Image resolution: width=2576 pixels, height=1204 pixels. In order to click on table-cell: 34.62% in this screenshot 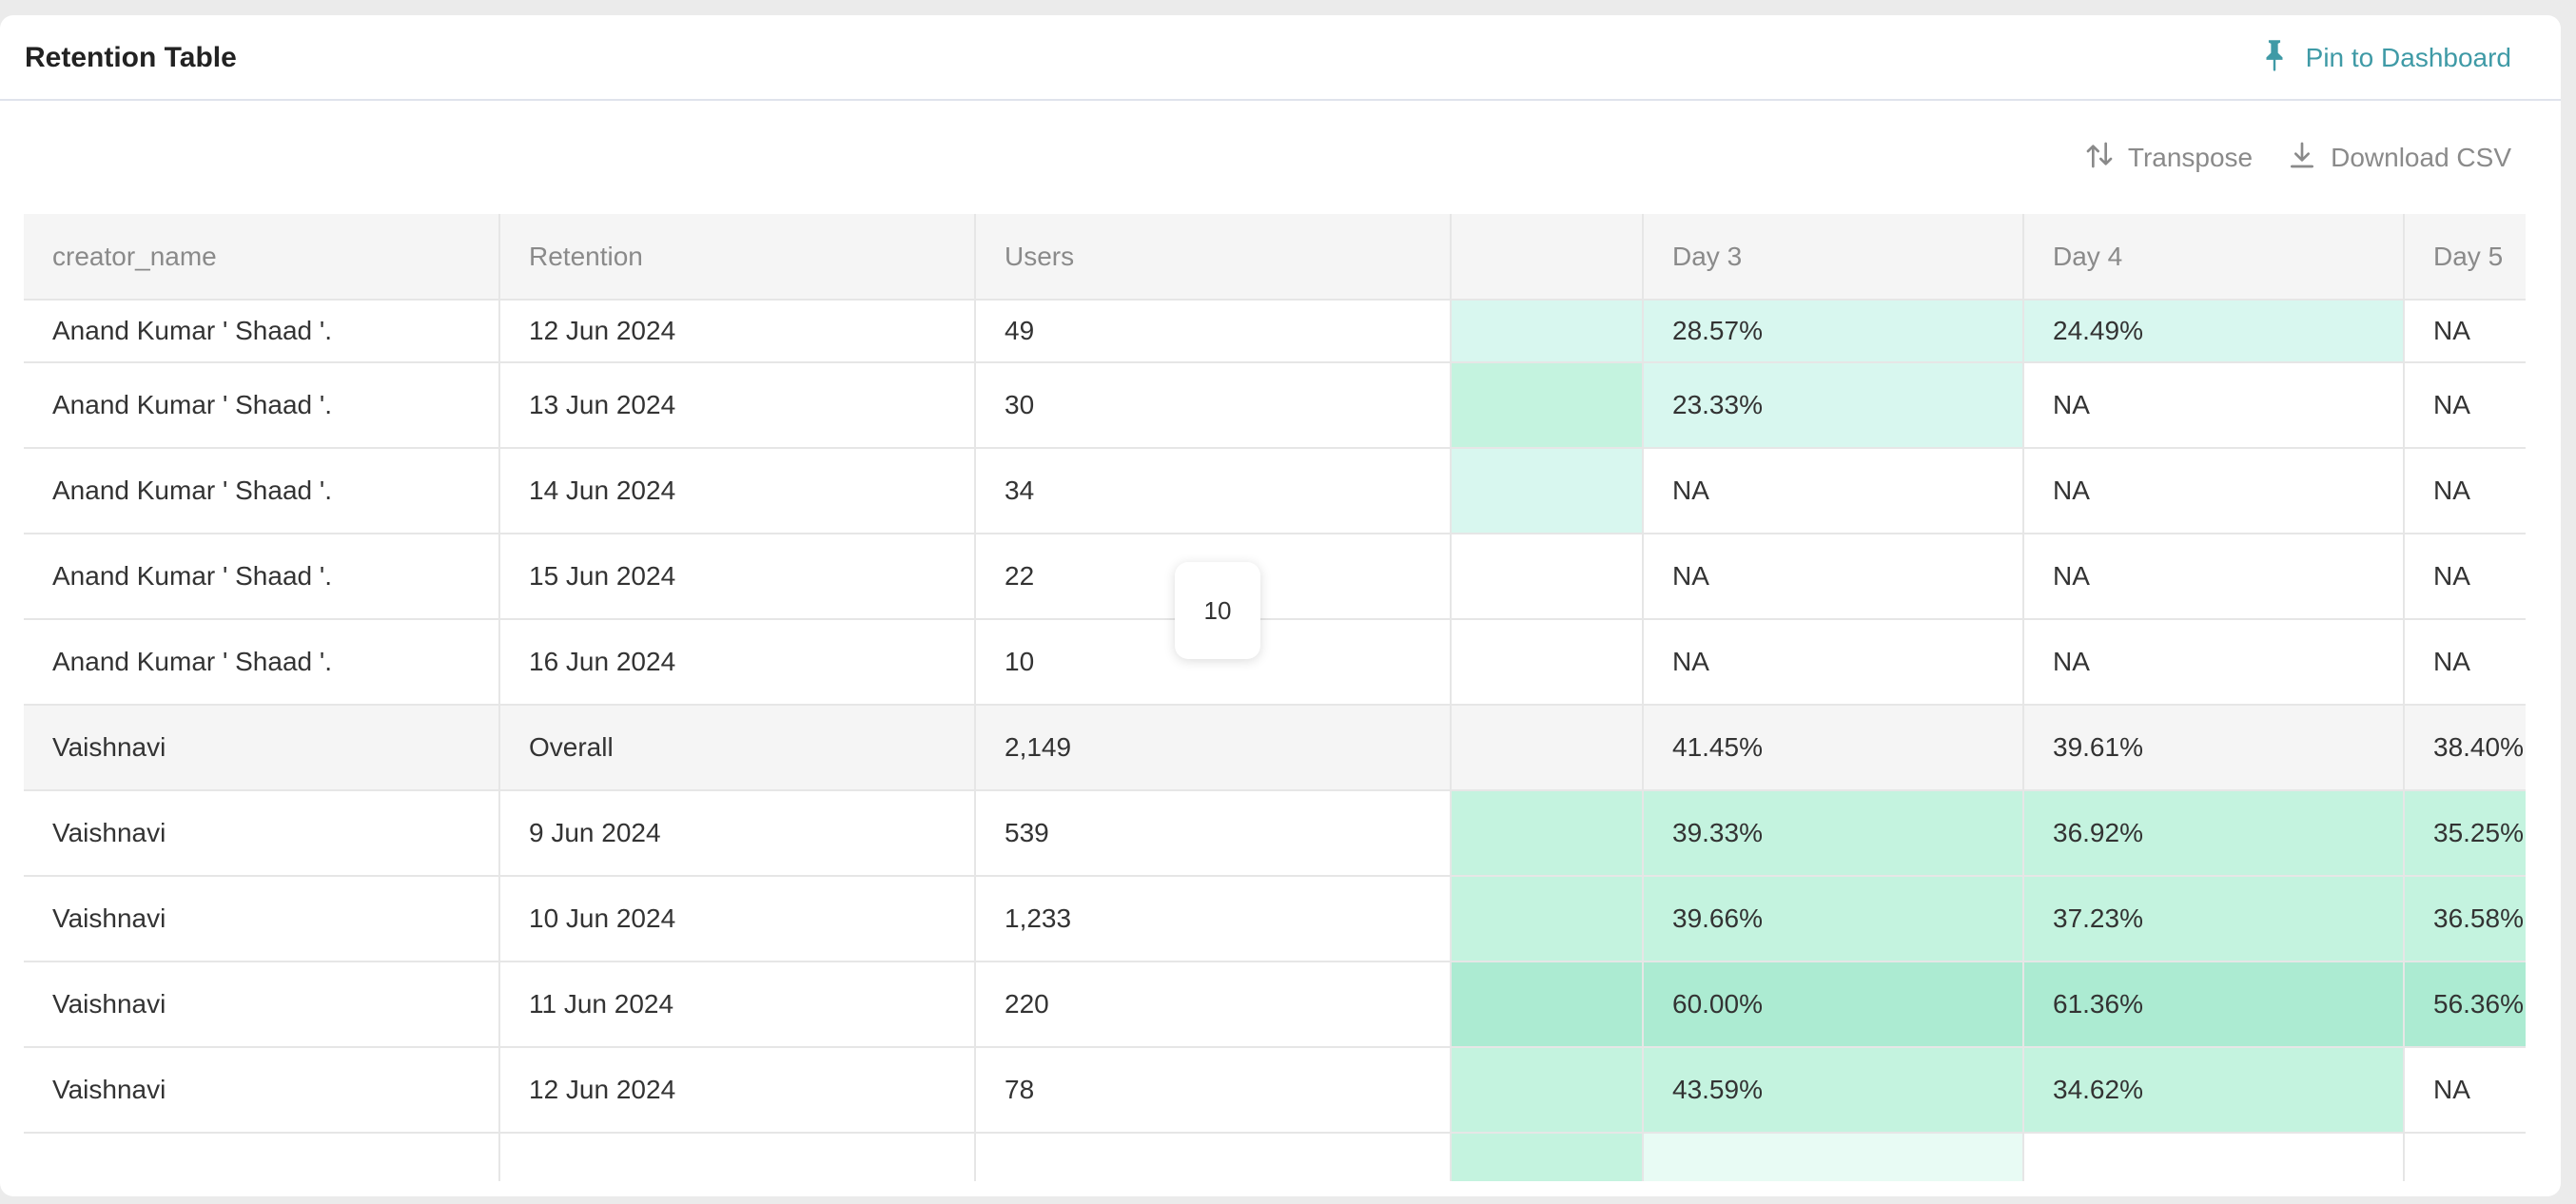, I will do `click(2214, 1091)`.